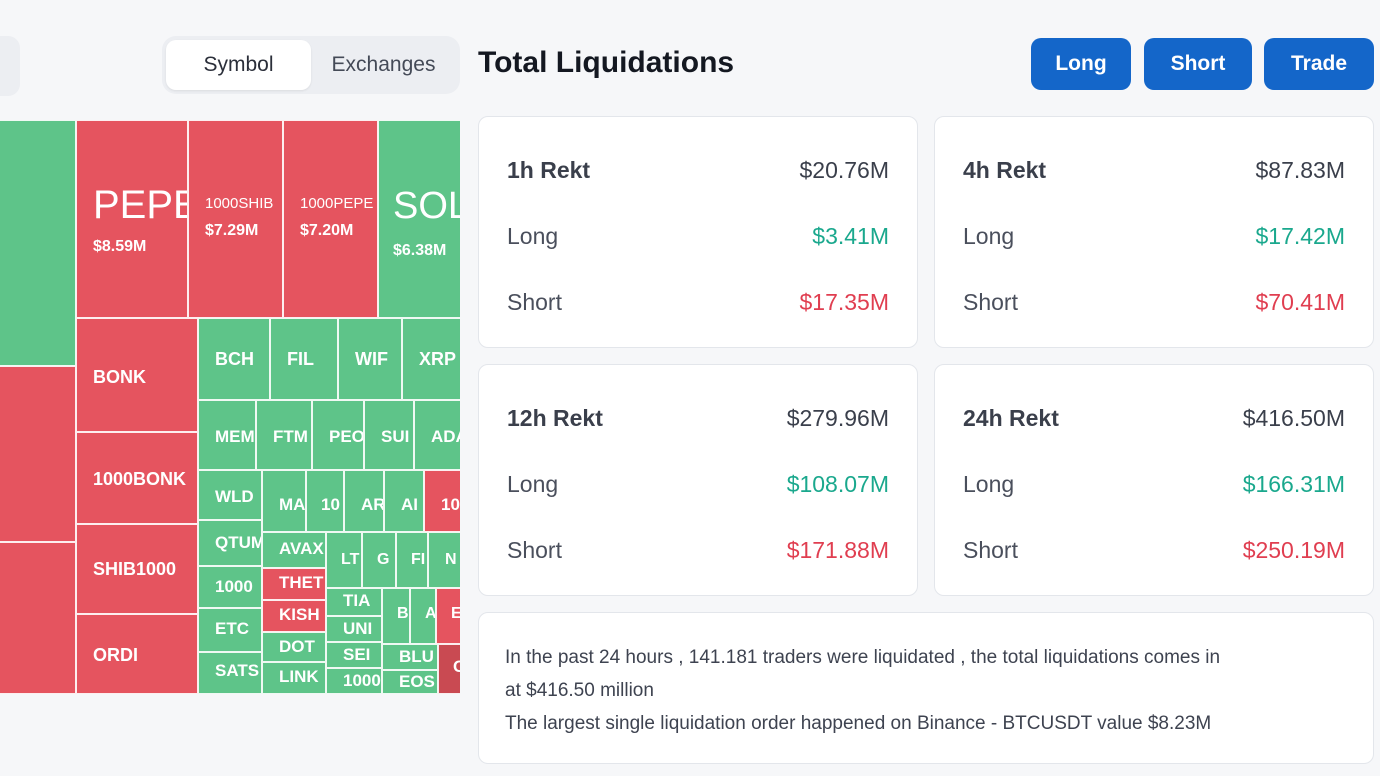 The height and width of the screenshot is (776, 1380). Describe the element at coordinates (230, 543) in the screenshot. I see `treemap-tile: QTUM` at that location.